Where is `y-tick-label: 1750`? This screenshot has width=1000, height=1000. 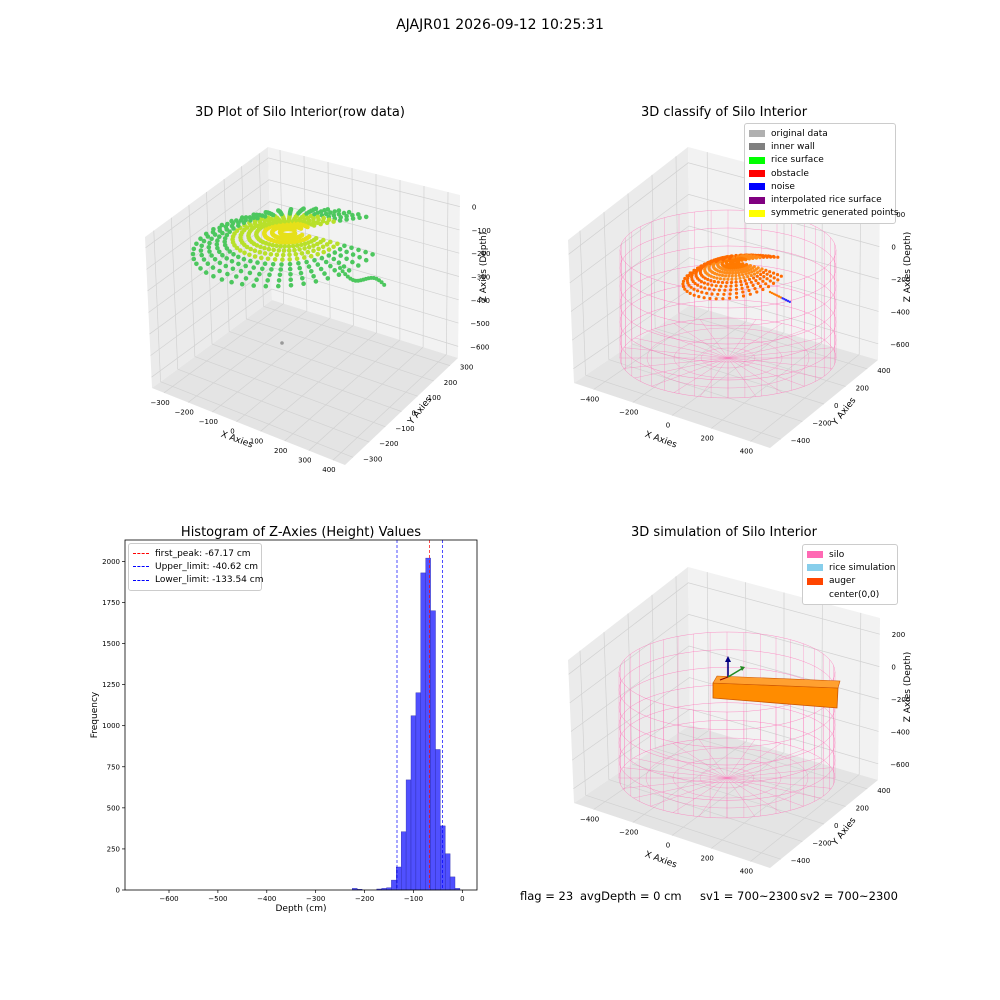
y-tick-label: 1750 is located at coordinates (111, 603).